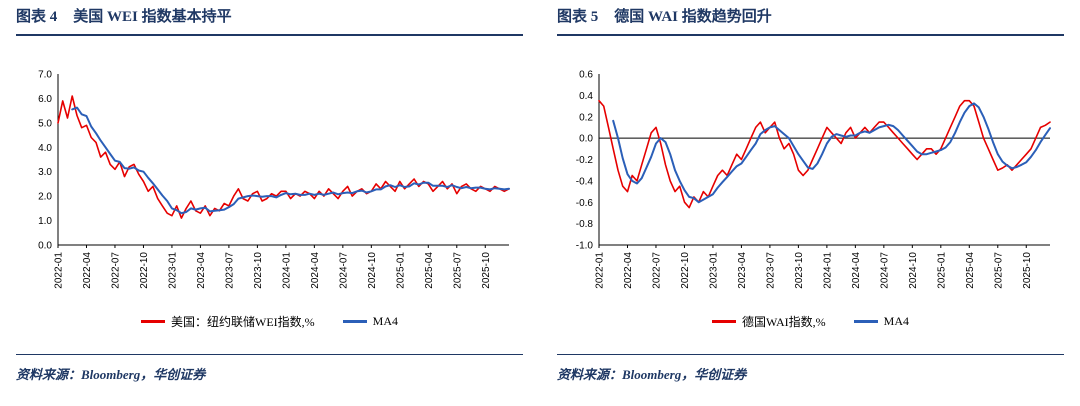 Image resolution: width=1080 pixels, height=406 pixels. I want to click on chart-legend: 德国WAI指数,% MA4, so click(810, 321).